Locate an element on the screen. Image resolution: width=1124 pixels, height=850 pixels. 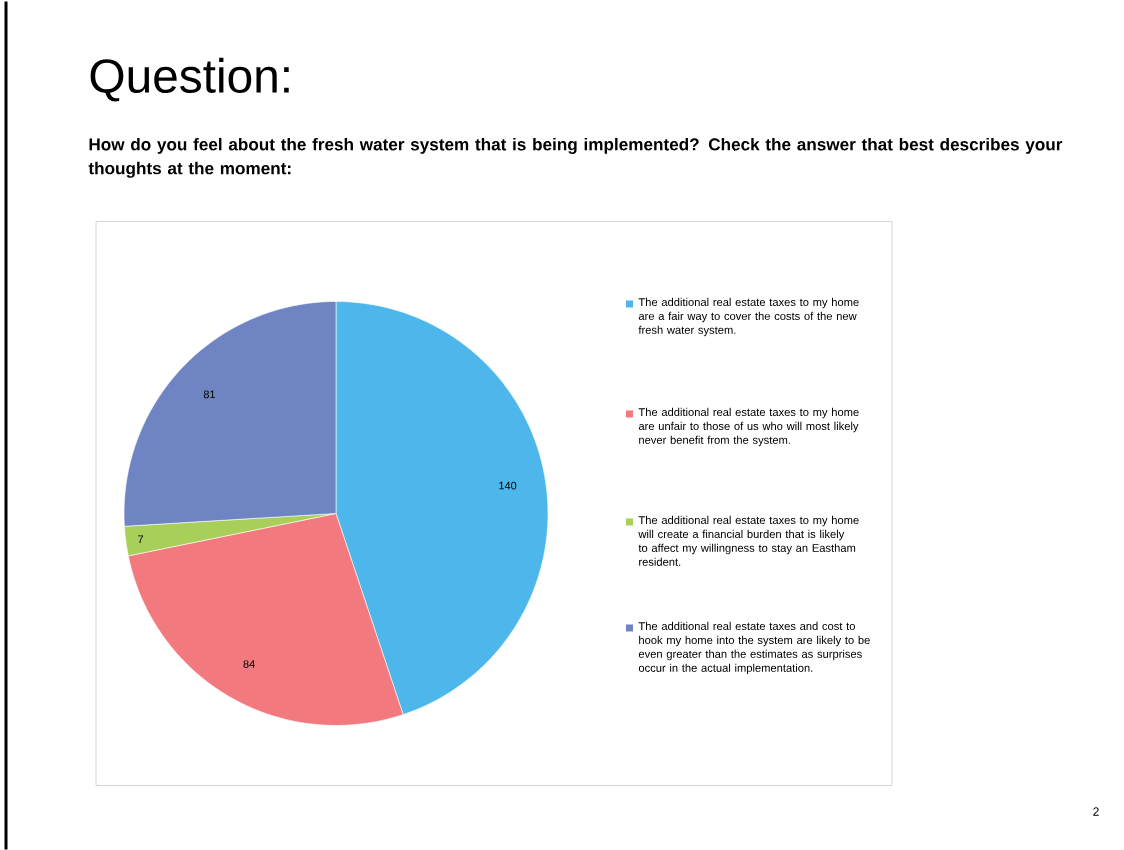
chart-title: Question: is located at coordinates (189, 79).